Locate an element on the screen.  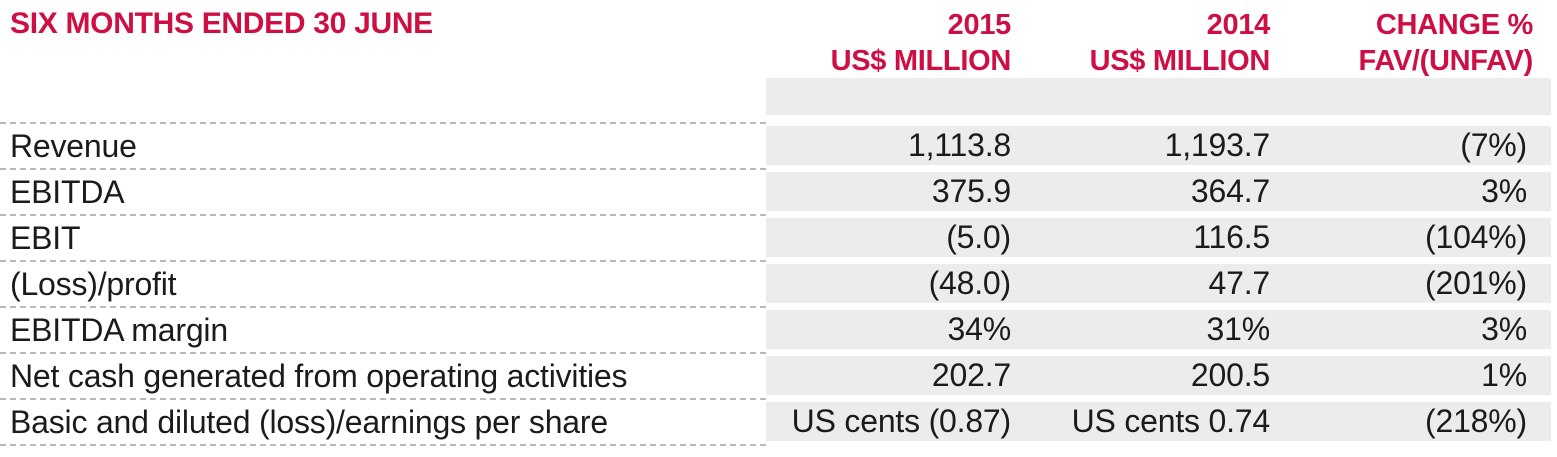
table-row: Revenue 1,113.8 1,193.7 (7%) is located at coordinates (778, 145).